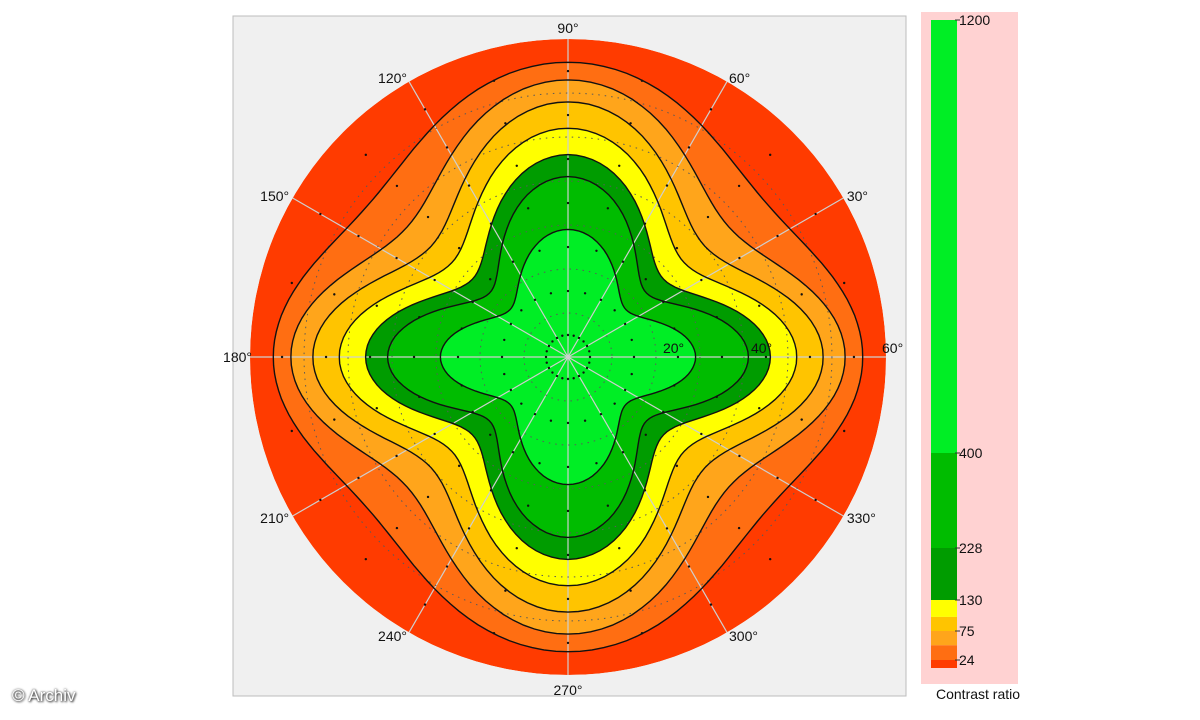  Describe the element at coordinates (971, 453) in the screenshot. I see `legend-tick-400: 400` at that location.